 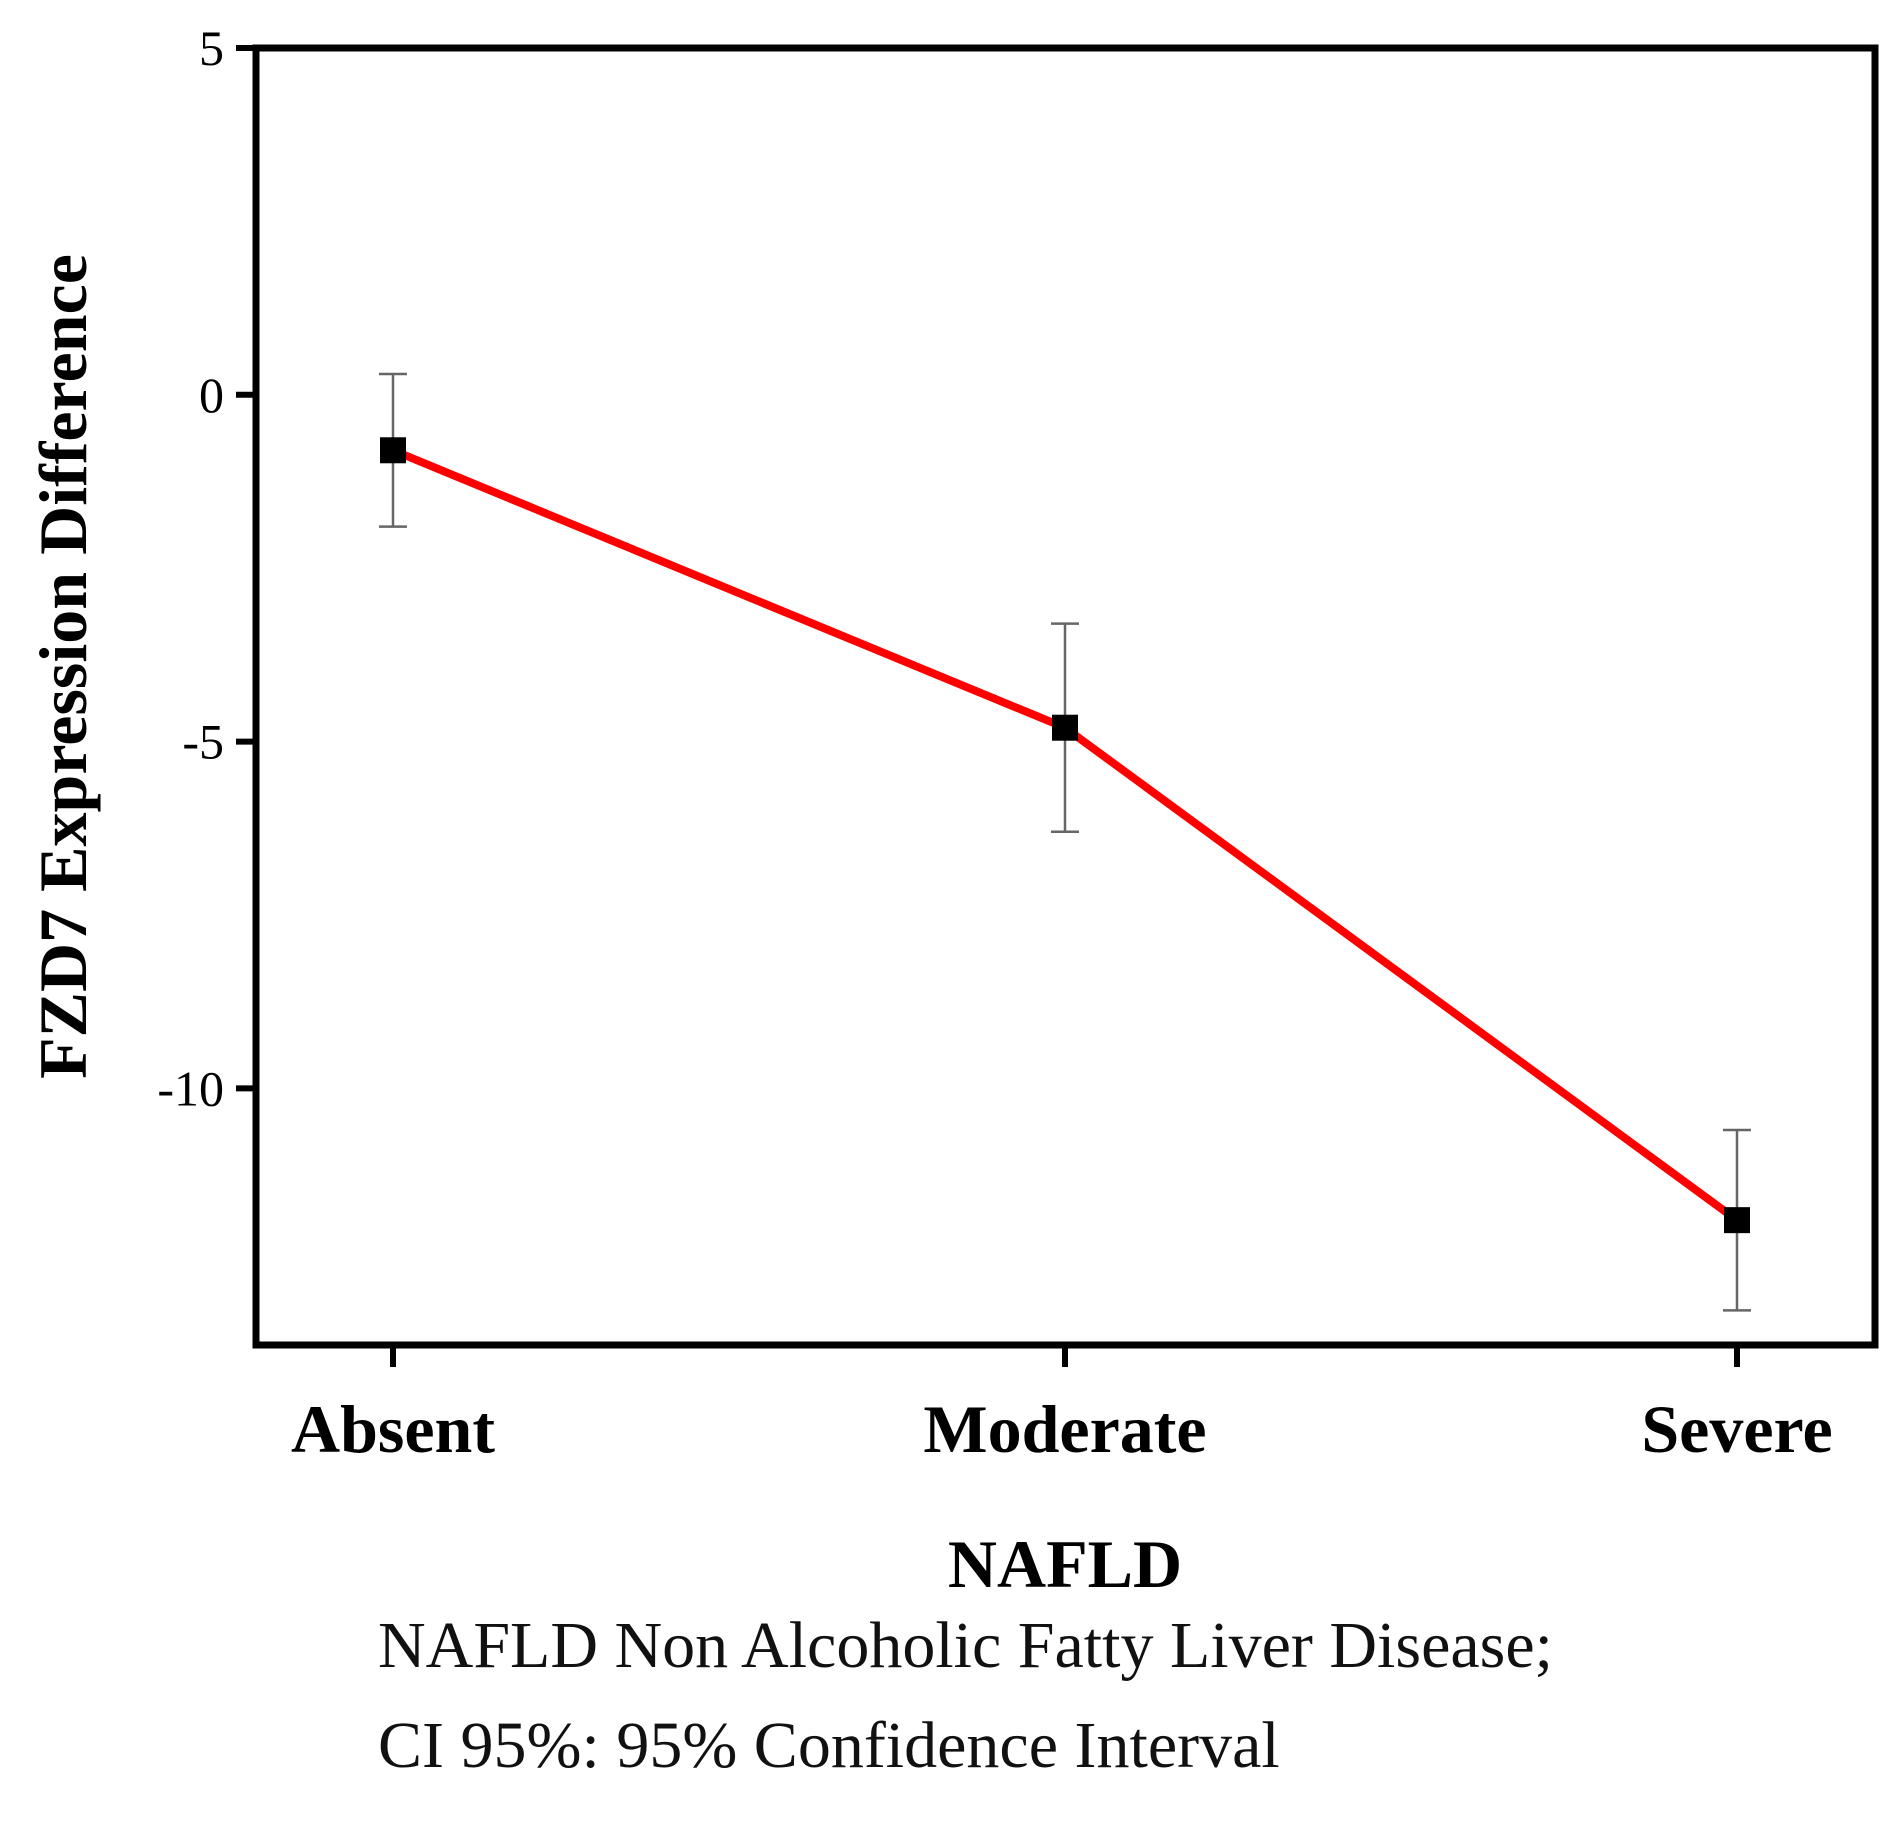 I want to click on footnote-line-2: CI 95%: 95% Confidence Interval, so click(x=829, y=1745).